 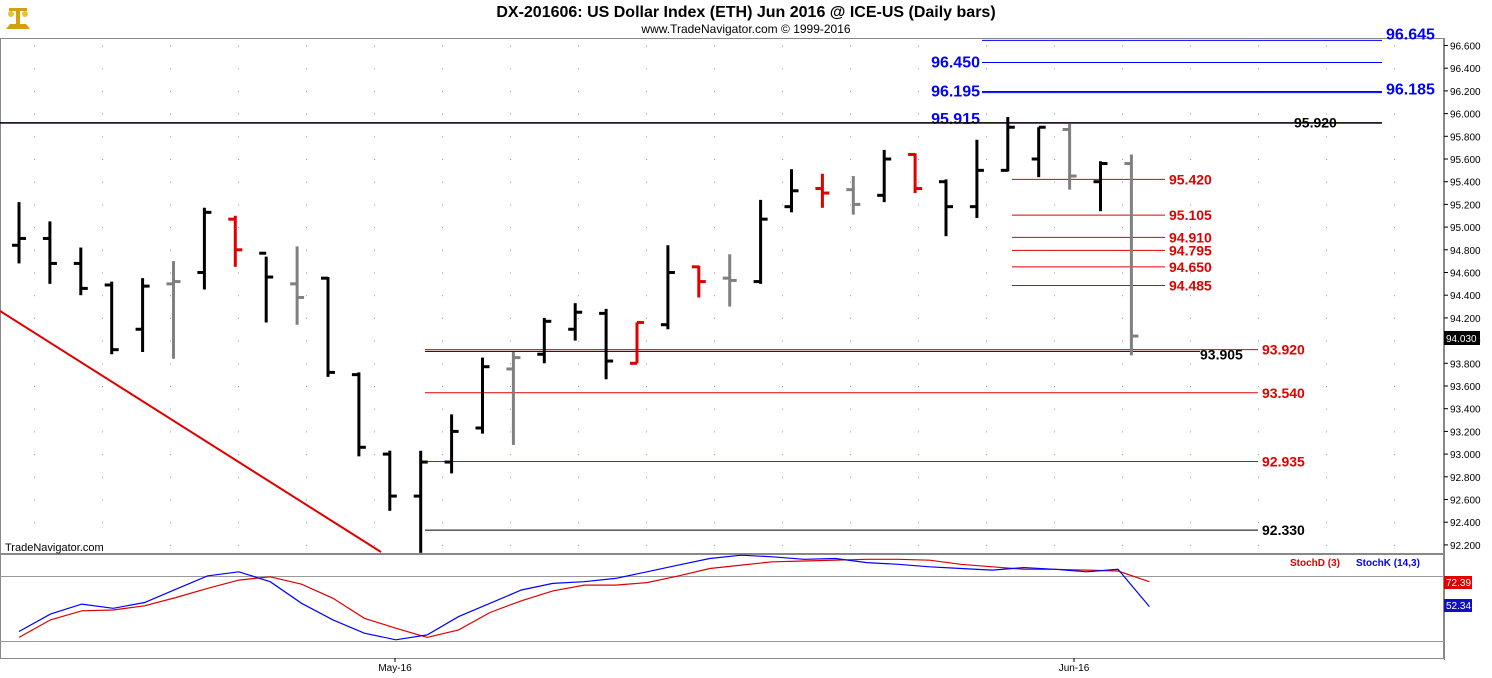 I want to click on level-label: 93.905, so click(x=1221, y=354).